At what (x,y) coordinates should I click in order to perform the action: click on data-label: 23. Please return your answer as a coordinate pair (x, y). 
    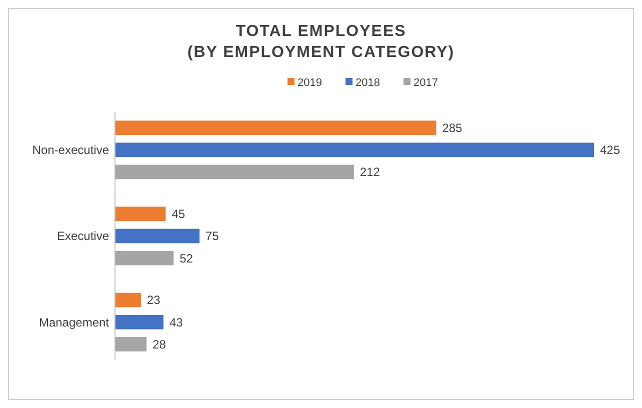
    Looking at the image, I should click on (153, 300).